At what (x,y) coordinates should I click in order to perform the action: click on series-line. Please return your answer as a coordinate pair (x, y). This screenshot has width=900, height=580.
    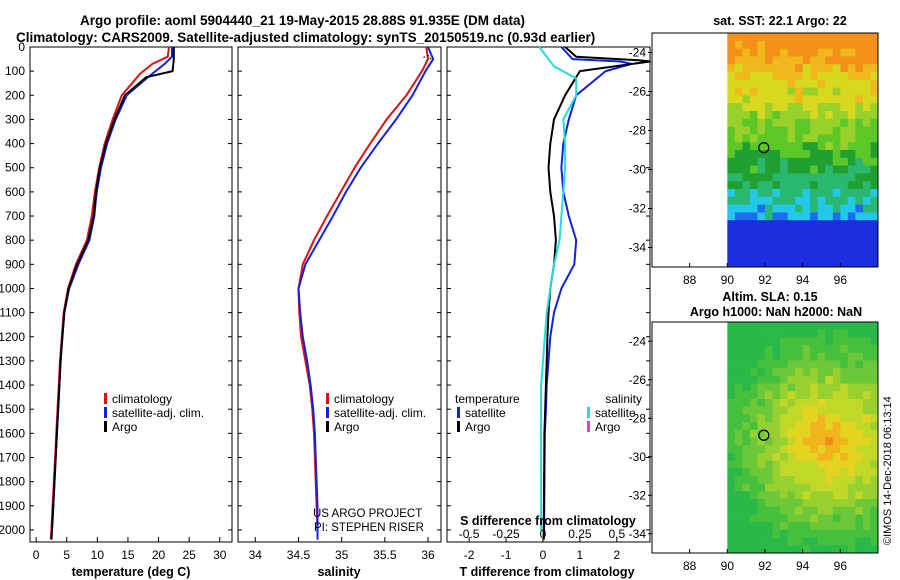
    Looking at the image, I should click on (596, 293).